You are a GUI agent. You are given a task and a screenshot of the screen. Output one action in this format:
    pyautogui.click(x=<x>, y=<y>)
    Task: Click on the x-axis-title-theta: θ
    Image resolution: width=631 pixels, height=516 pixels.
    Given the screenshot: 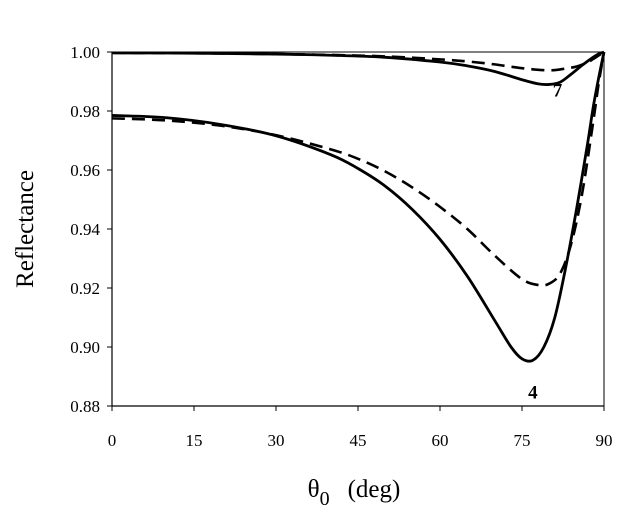 What is the action you would take?
    pyautogui.click(x=314, y=489)
    